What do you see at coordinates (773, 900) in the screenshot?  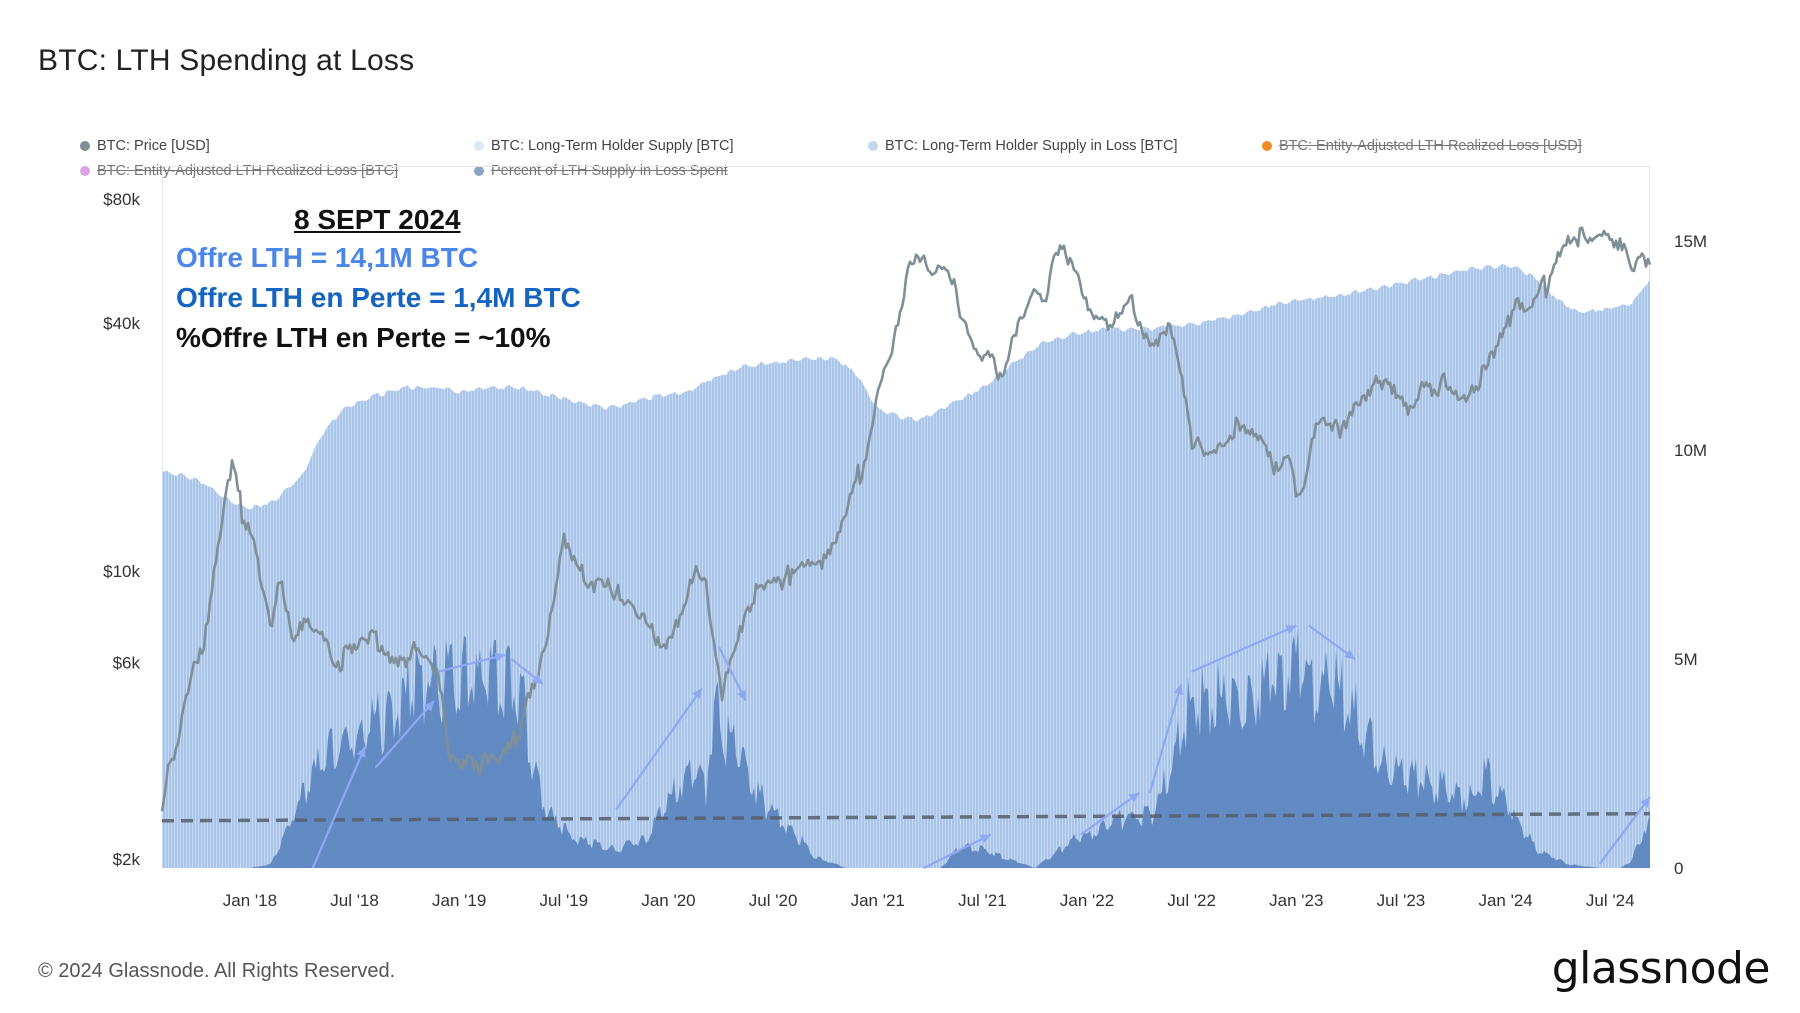 I see `x-tick-label: Jul '20` at bounding box center [773, 900].